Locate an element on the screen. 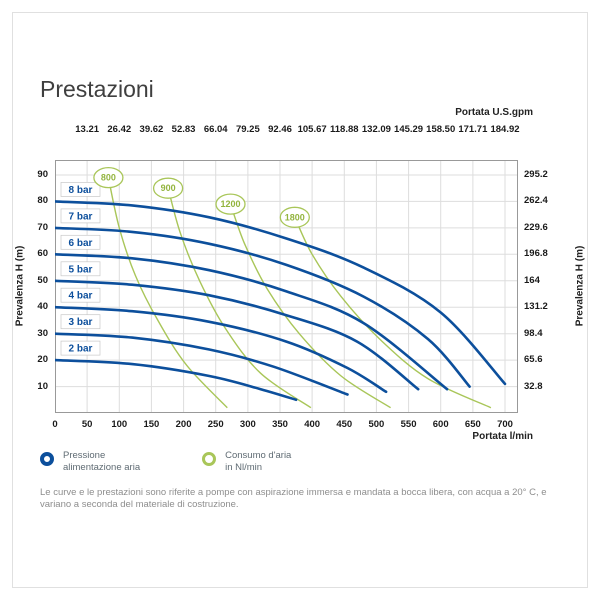  pressure-curve-label: 6 bar is located at coordinates (81, 243).